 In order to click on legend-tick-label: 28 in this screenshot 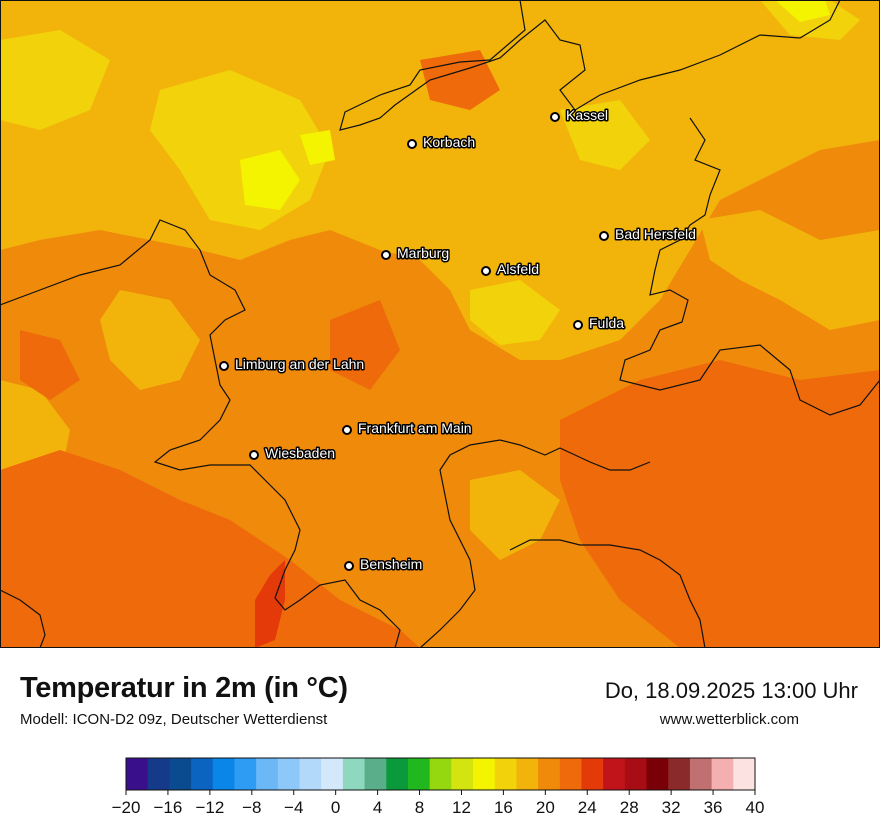, I will do `click(629, 807)`.